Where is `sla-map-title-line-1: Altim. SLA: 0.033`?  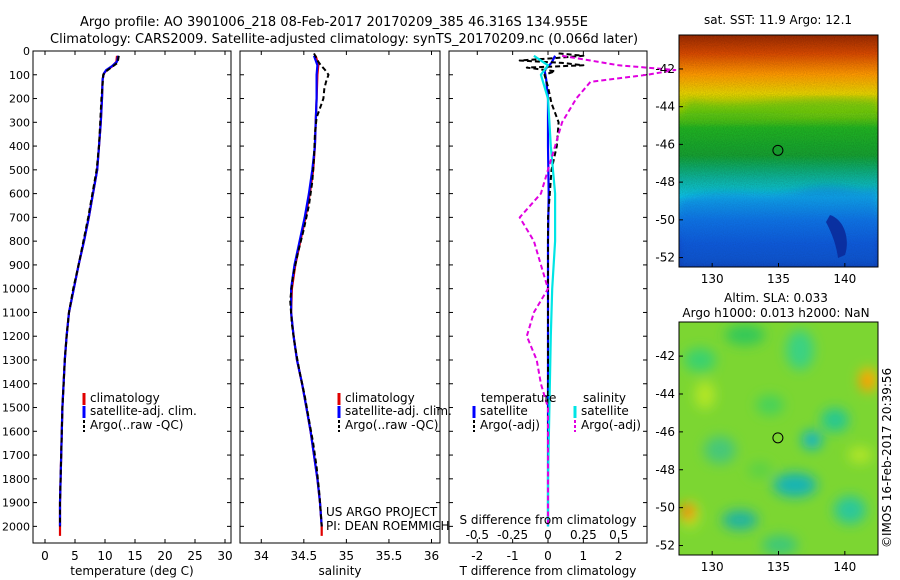
sla-map-title-line-1: Altim. SLA: 0.033 is located at coordinates (776, 298).